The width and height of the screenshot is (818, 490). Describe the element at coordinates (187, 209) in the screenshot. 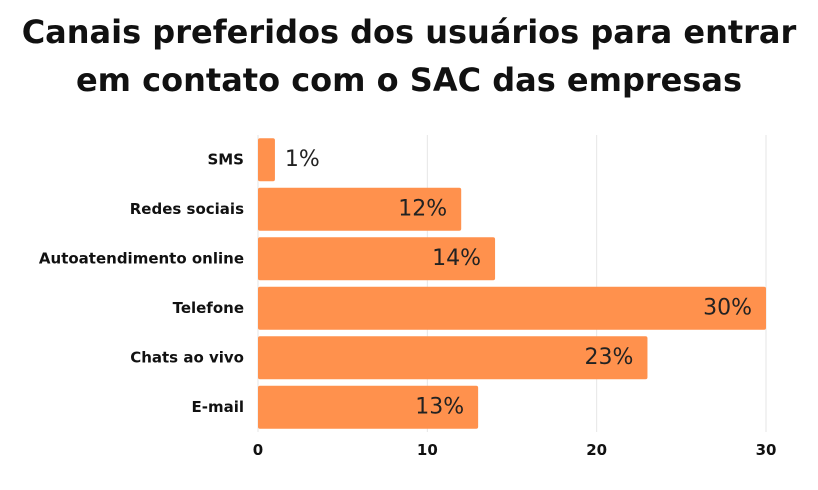

I see `category-label: Redes sociais` at that location.